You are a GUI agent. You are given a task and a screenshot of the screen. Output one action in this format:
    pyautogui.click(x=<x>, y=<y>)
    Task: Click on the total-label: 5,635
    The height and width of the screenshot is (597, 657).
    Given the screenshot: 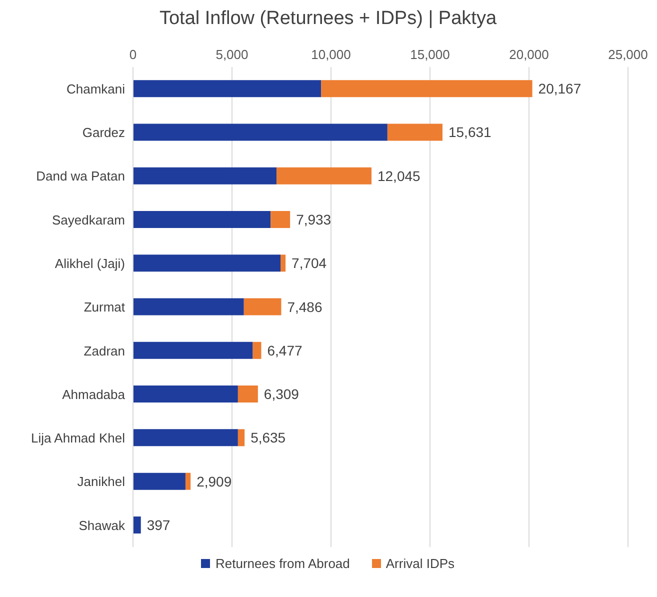 What is the action you would take?
    pyautogui.click(x=268, y=438)
    